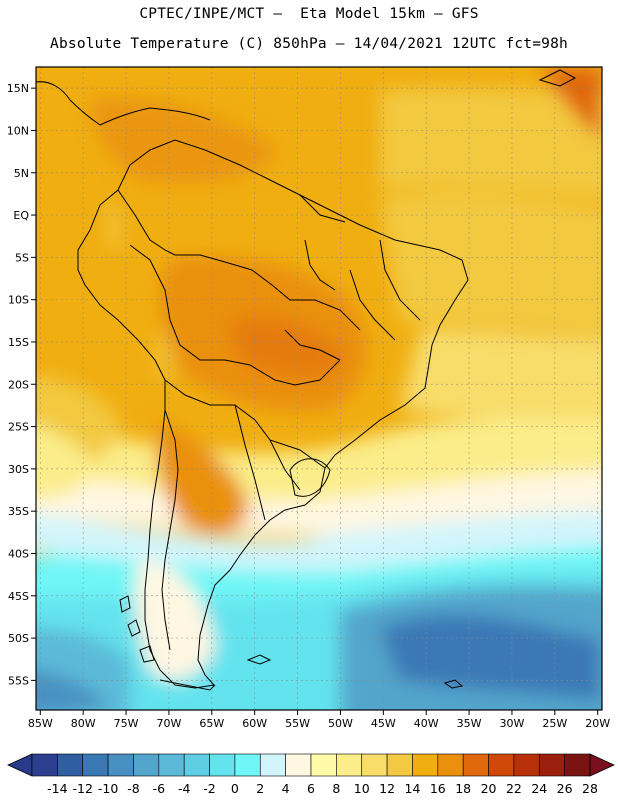 The width and height of the screenshot is (618, 804). I want to click on colorbar-label: 20, so click(489, 788).